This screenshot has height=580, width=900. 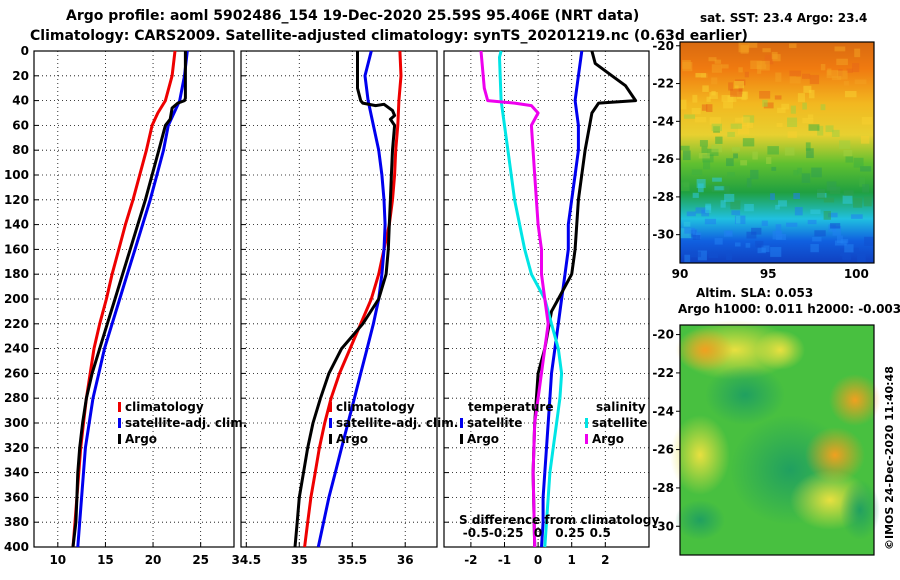 What do you see at coordinates (141, 439) in the screenshot?
I see `legend-label-argo: Argo` at bounding box center [141, 439].